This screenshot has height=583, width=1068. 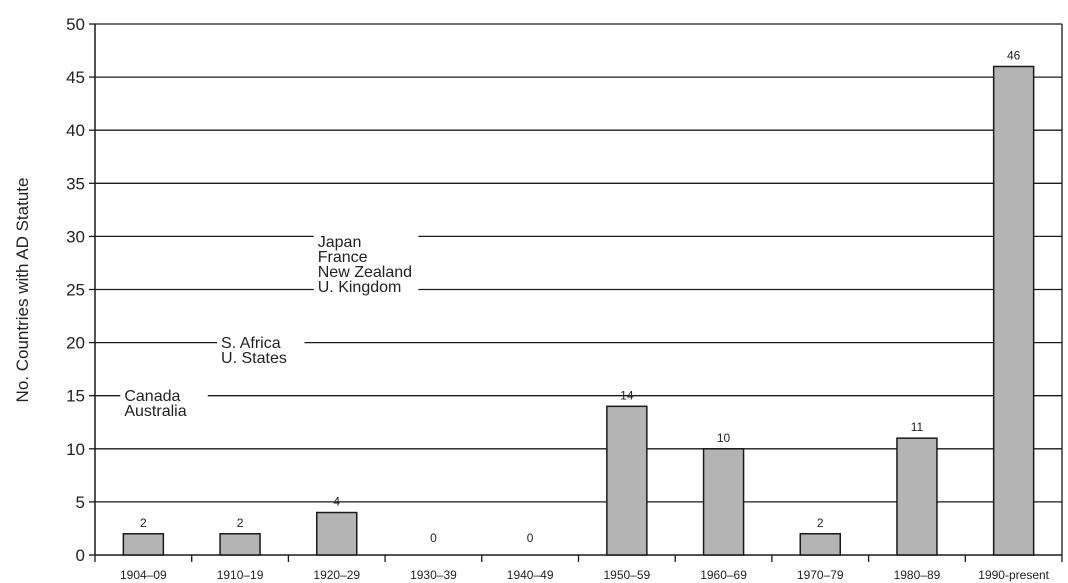 I want to click on y-tick-label: 20, so click(x=75, y=343).